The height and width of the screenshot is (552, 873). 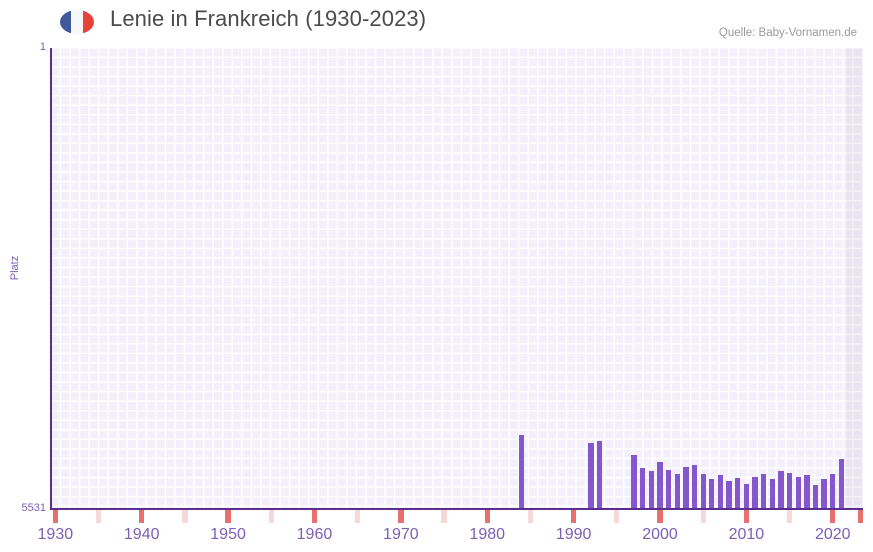 What do you see at coordinates (789, 490) in the screenshot?
I see `bar-2015` at bounding box center [789, 490].